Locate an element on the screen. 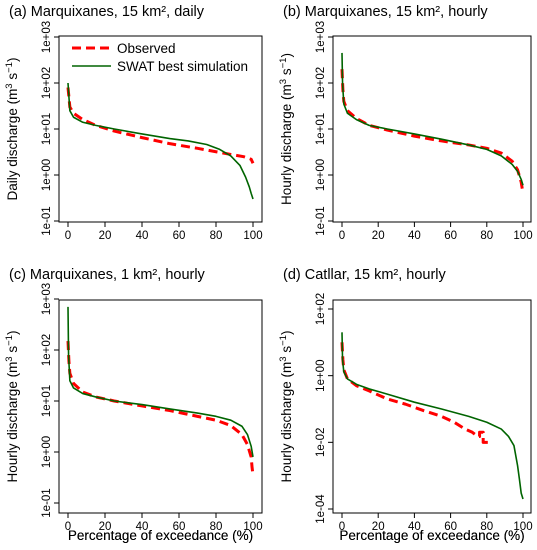 This screenshot has width=537, height=550. legend-observed-label: Observed is located at coordinates (146, 48).